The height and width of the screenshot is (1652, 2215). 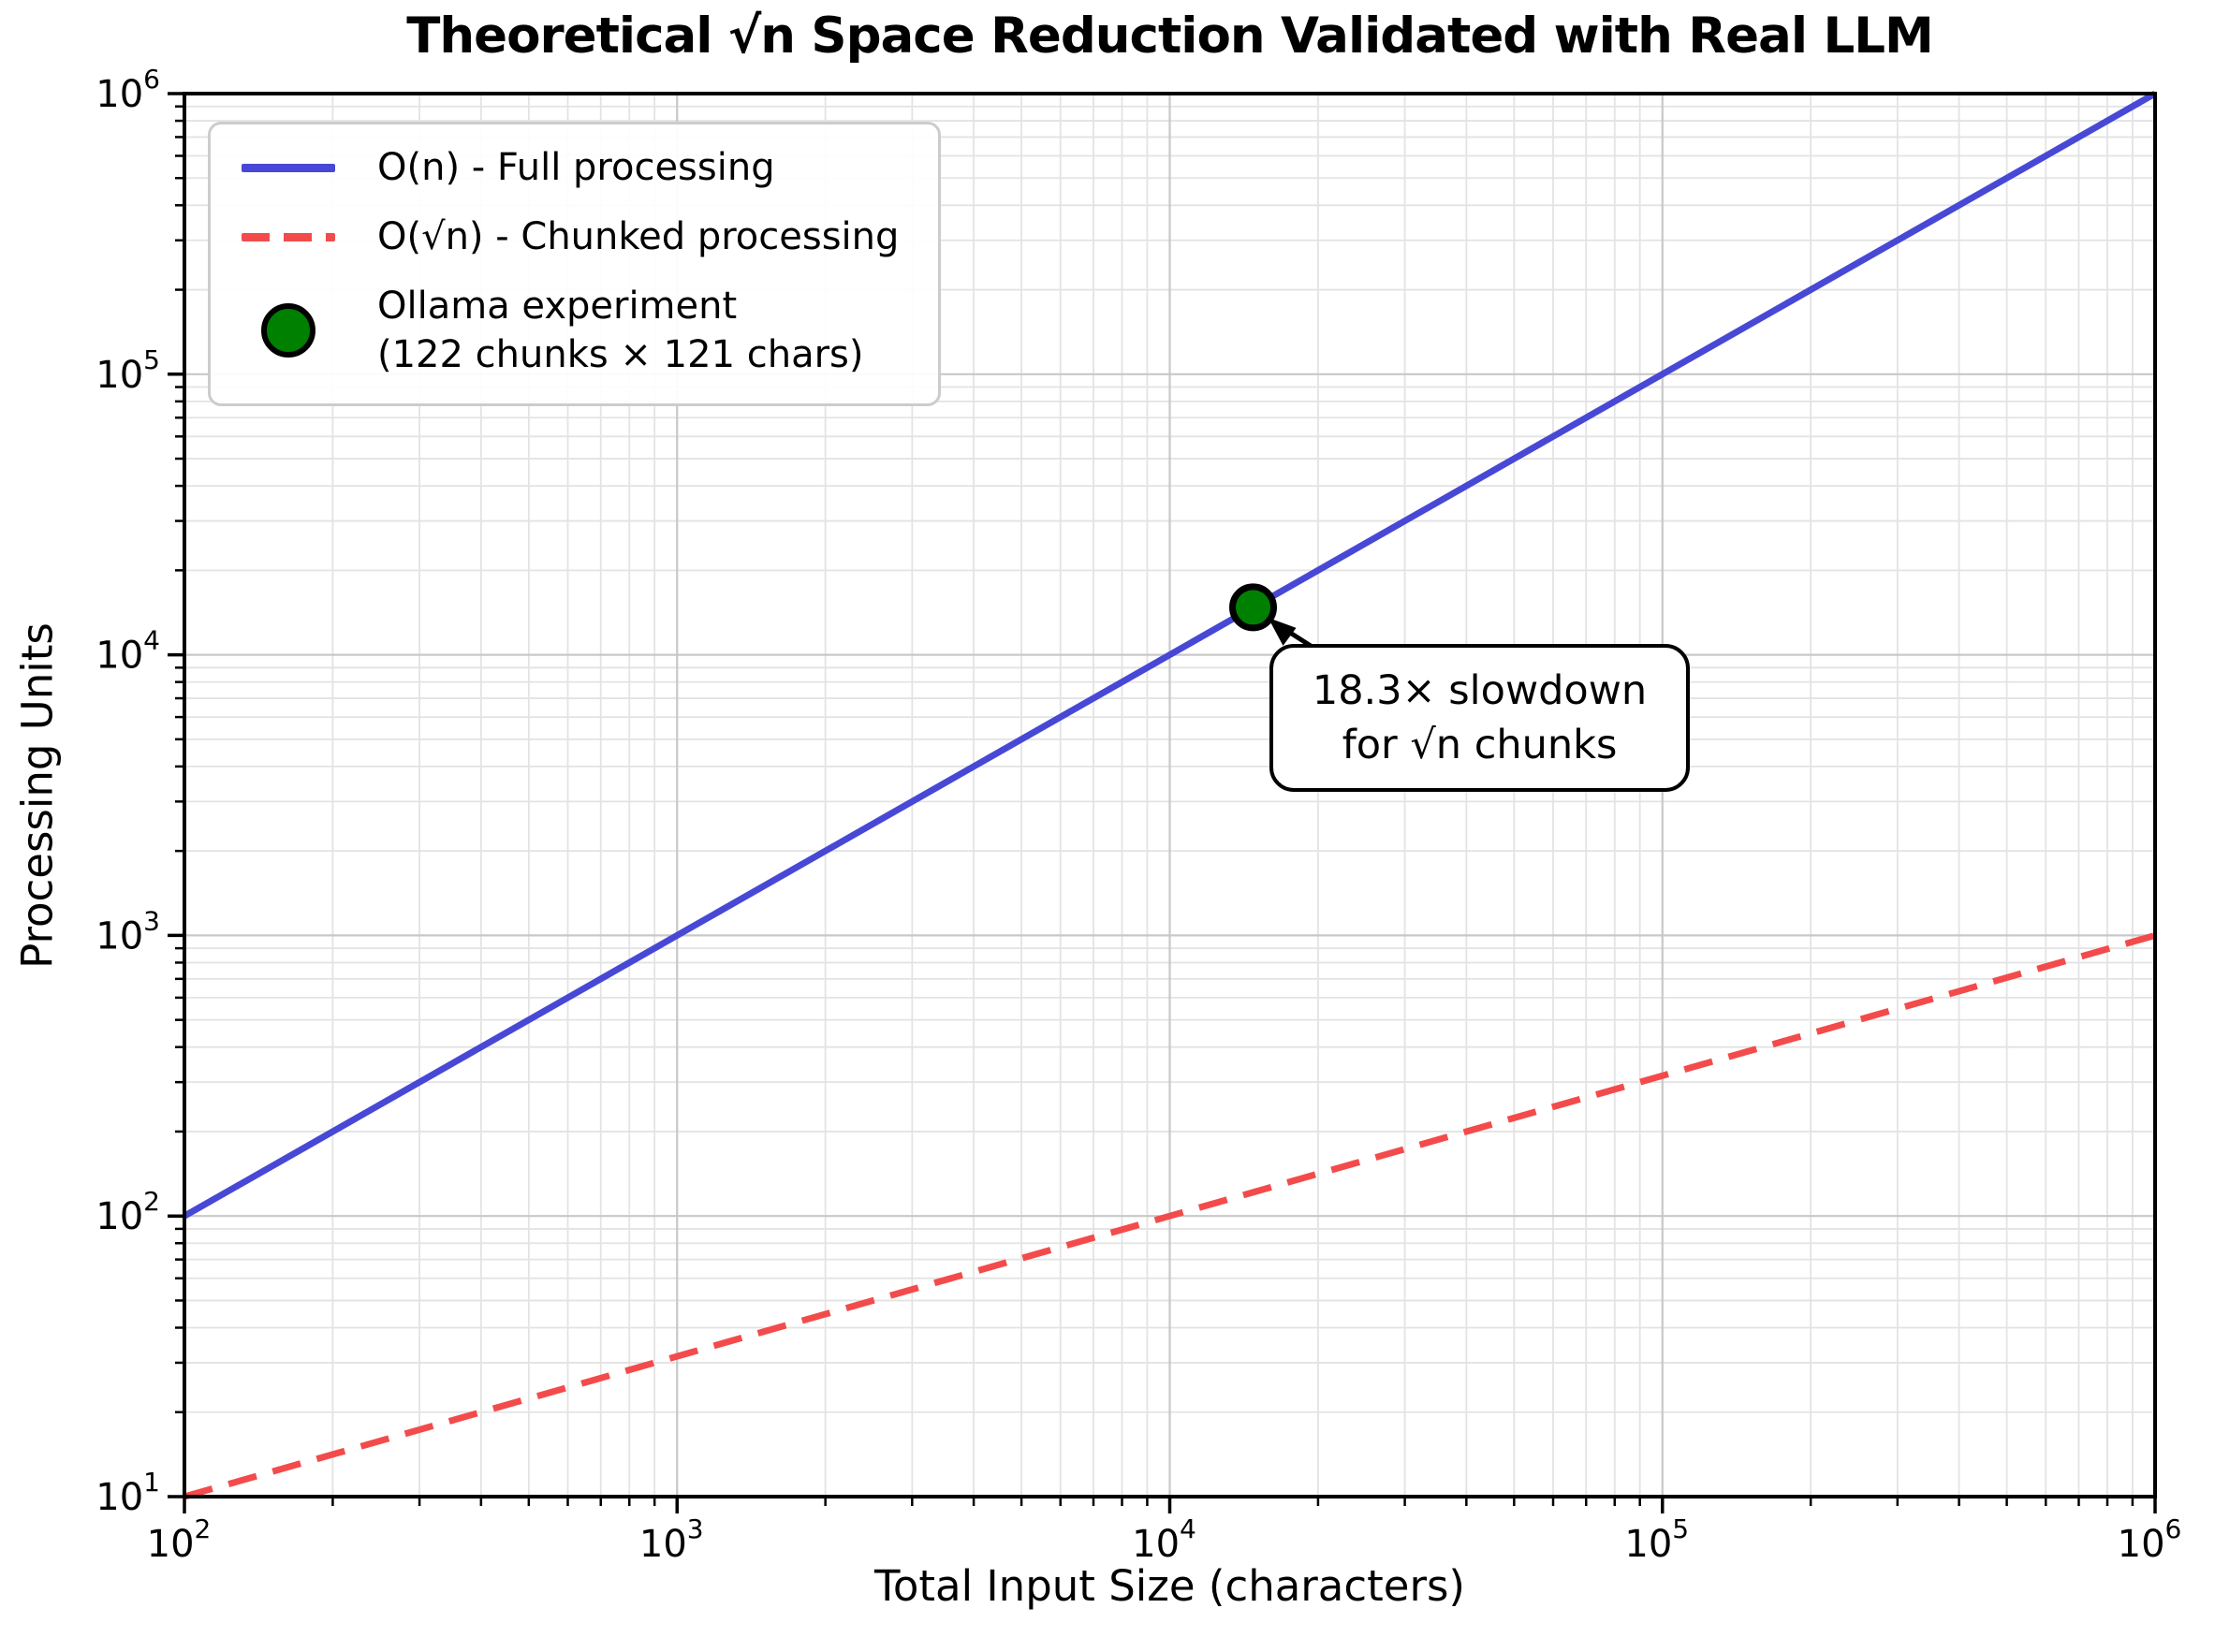 I want to click on annotation-line2: for √n chunks, so click(x=1480, y=745).